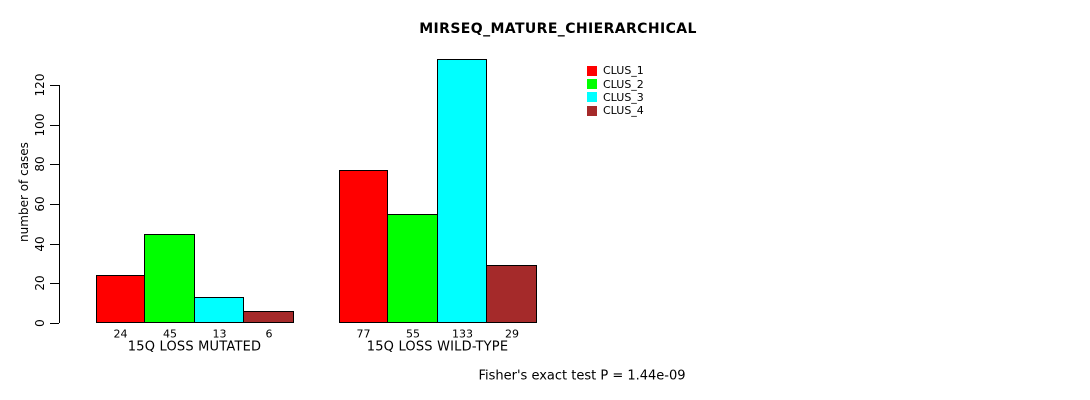 This screenshot has width=1090, height=400. What do you see at coordinates (623, 71) in the screenshot?
I see `legend-label: CLUS_1` at bounding box center [623, 71].